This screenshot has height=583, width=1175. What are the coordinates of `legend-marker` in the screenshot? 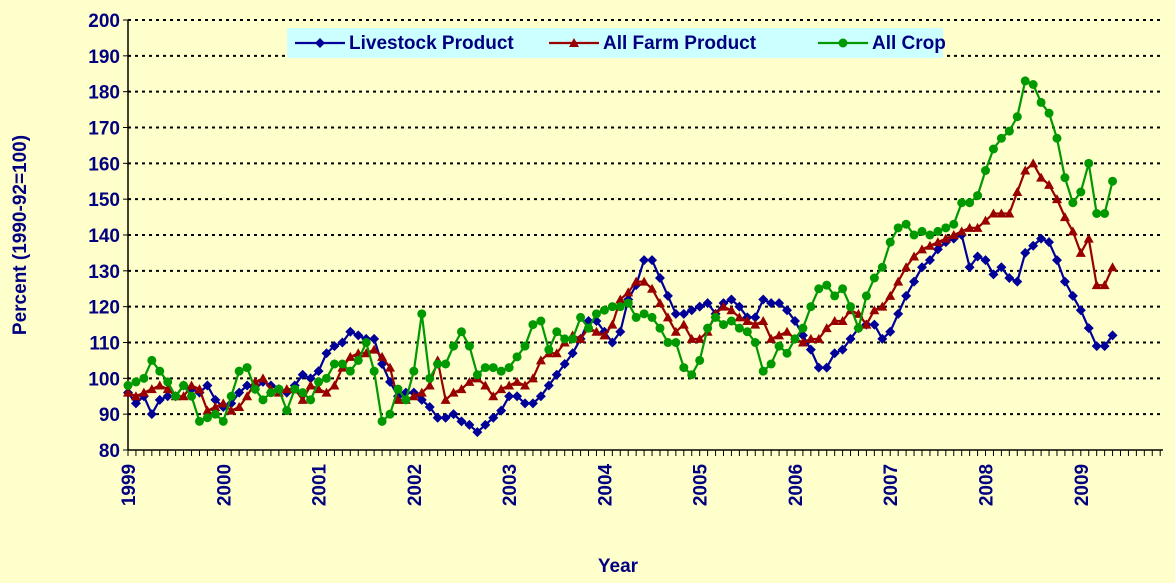 It's located at (574, 42).